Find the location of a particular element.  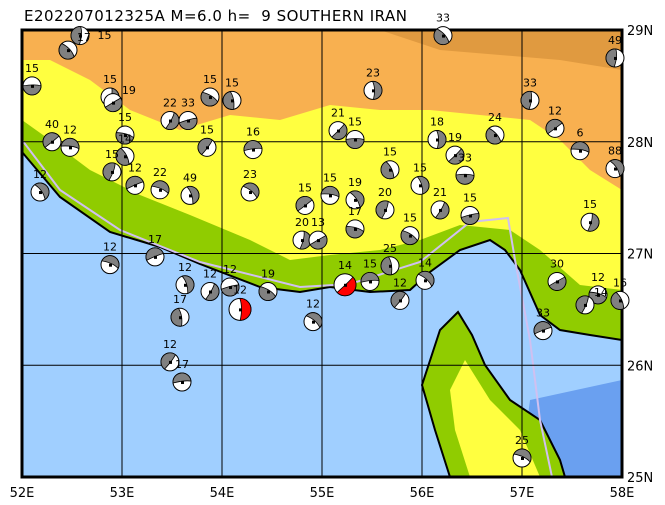

lon-tick-label: 52E is located at coordinates (22, 493).